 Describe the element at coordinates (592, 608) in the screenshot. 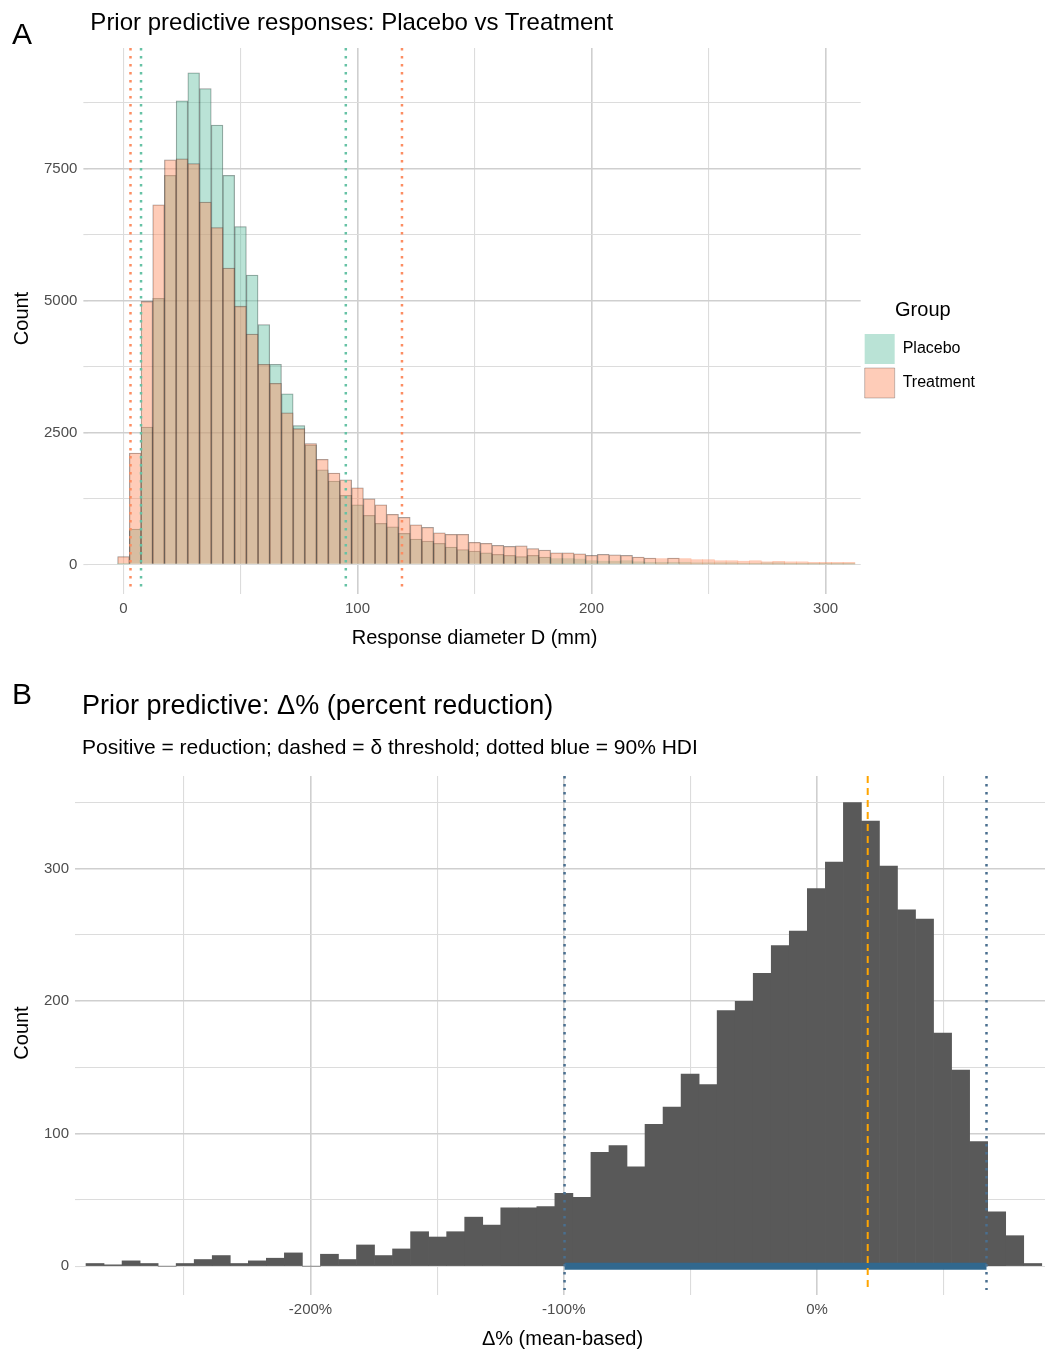

I see `x-tick-label: 200` at that location.